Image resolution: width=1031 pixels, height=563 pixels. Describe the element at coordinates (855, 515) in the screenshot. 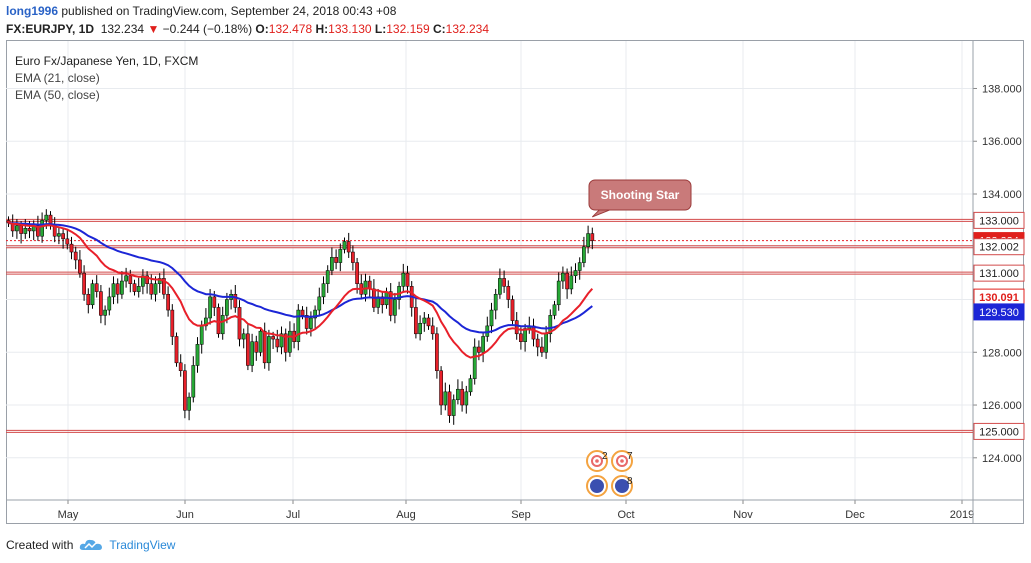

I see `x-tick-label: Dec` at that location.